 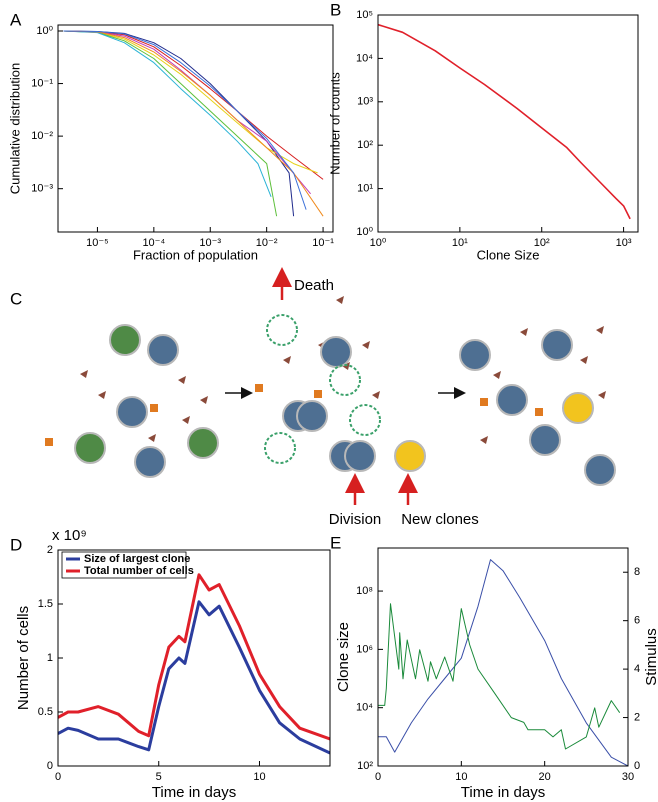 What do you see at coordinates (650, 657) in the screenshot?
I see `y2-axis-label: Stimulus` at bounding box center [650, 657].